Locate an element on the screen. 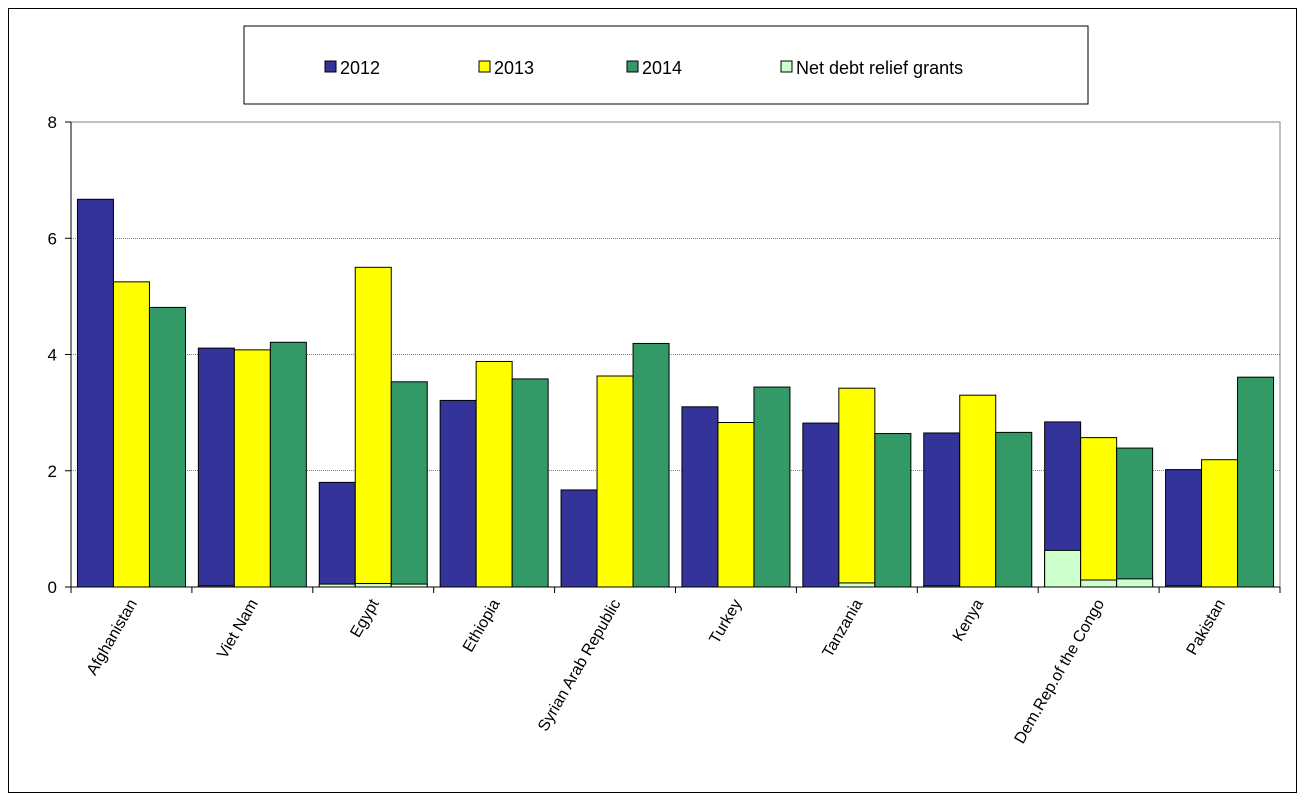 Image resolution: width=1306 pixels, height=802 pixels. y-tick-label: 6 is located at coordinates (52, 238).